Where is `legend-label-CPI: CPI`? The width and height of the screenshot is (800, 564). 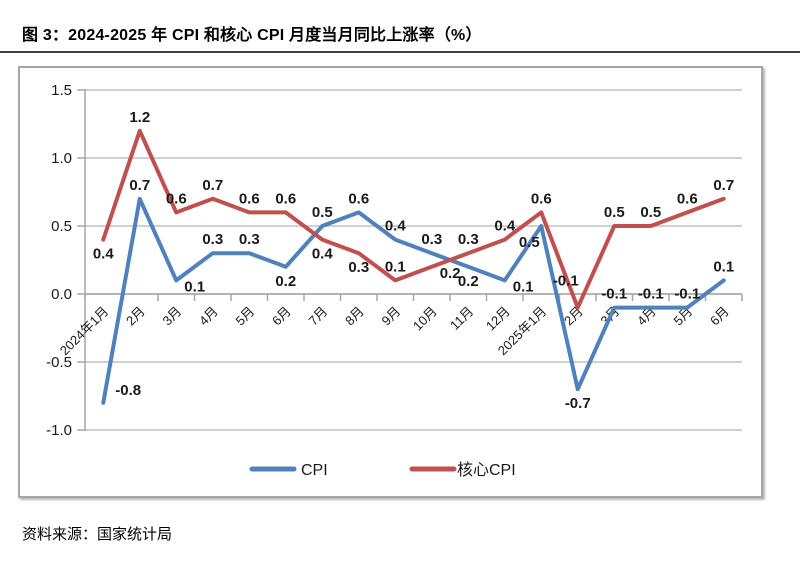
legend-label-CPI: CPI is located at coordinates (314, 470).